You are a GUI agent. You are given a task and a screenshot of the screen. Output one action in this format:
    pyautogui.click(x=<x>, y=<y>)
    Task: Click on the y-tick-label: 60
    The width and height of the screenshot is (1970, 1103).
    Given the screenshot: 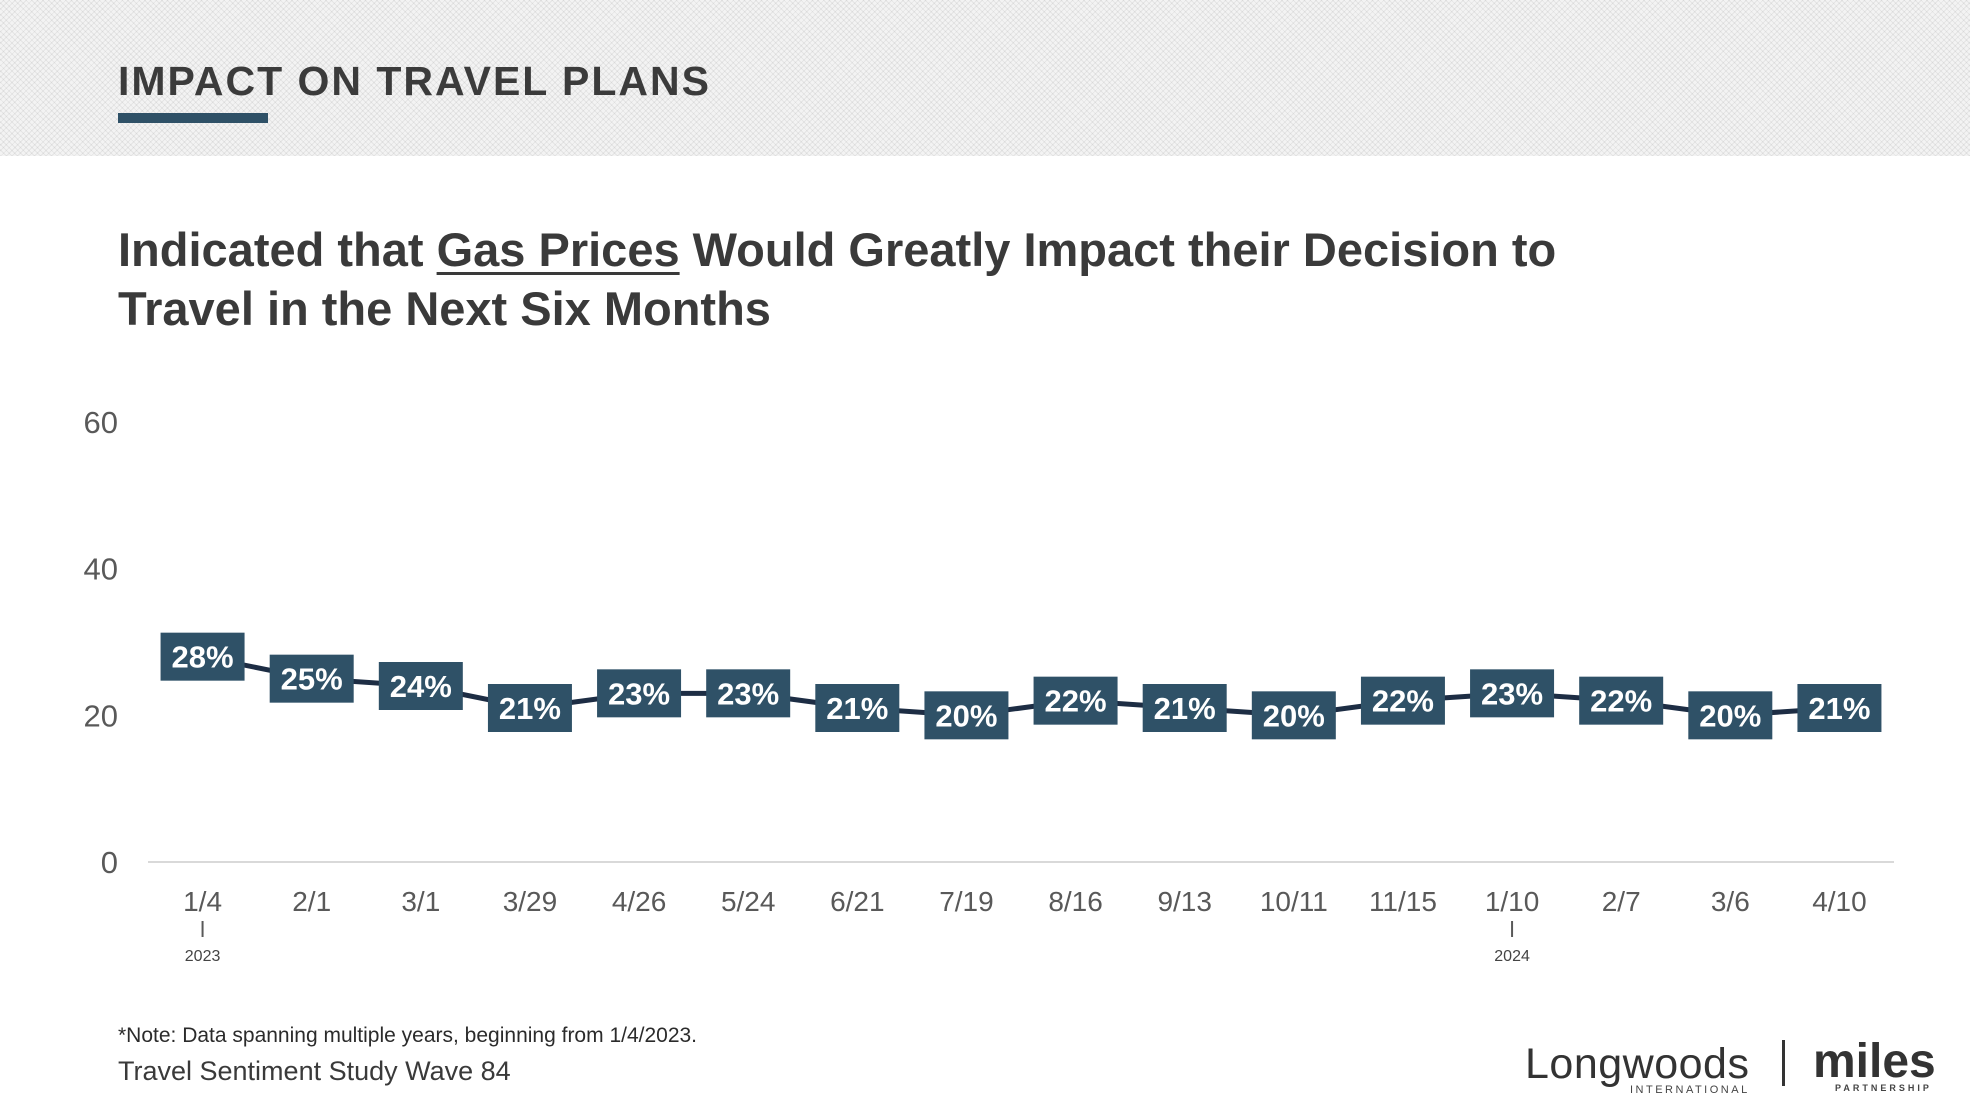 What is the action you would take?
    pyautogui.click(x=101, y=422)
    